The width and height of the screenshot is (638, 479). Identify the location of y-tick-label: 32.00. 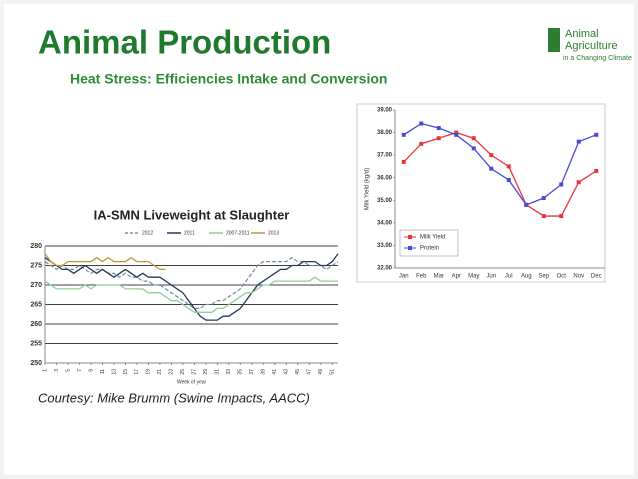
(385, 269).